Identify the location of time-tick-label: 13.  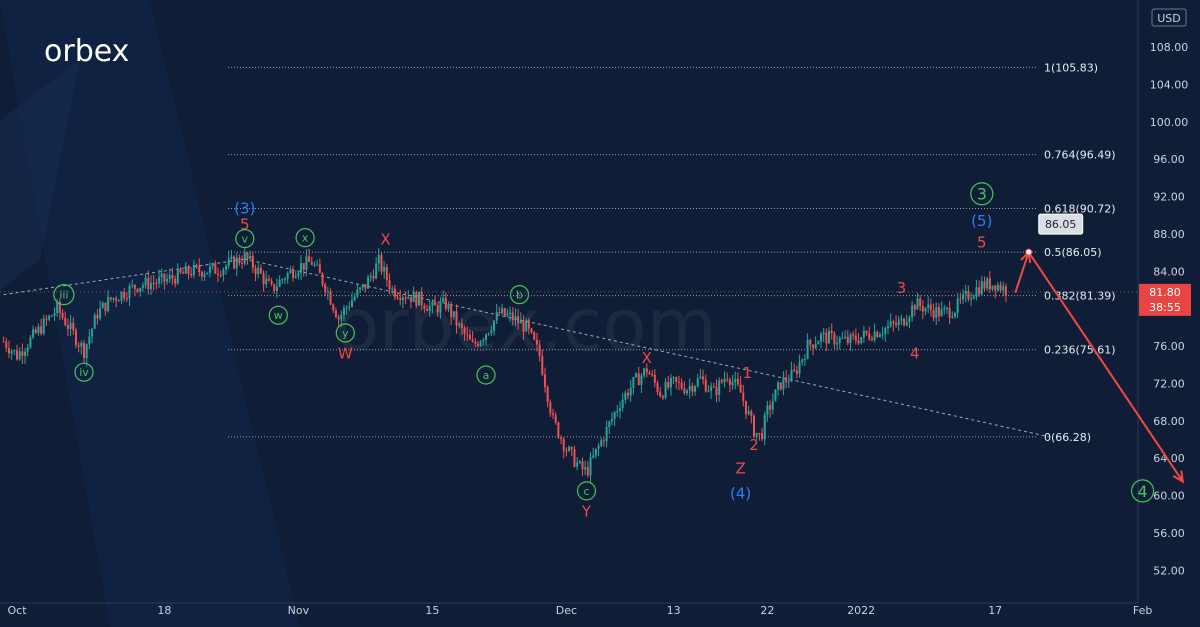
(674, 610).